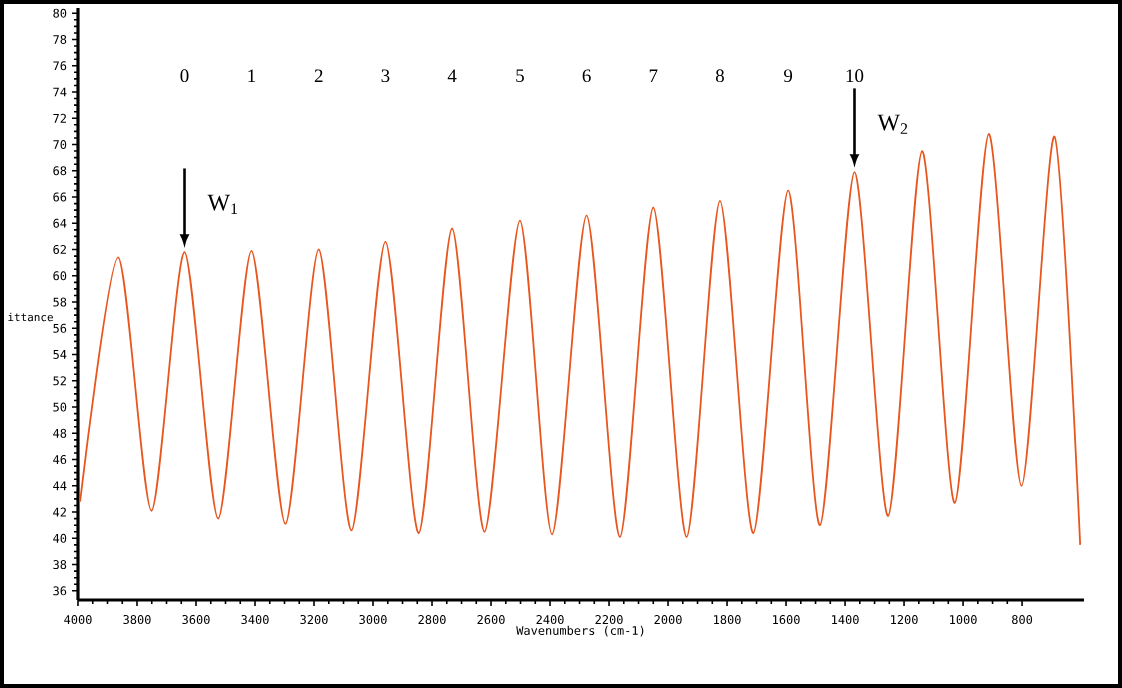 The width and height of the screenshot is (1122, 688). I want to click on annotation: W$_{1}$, so click(222, 204).